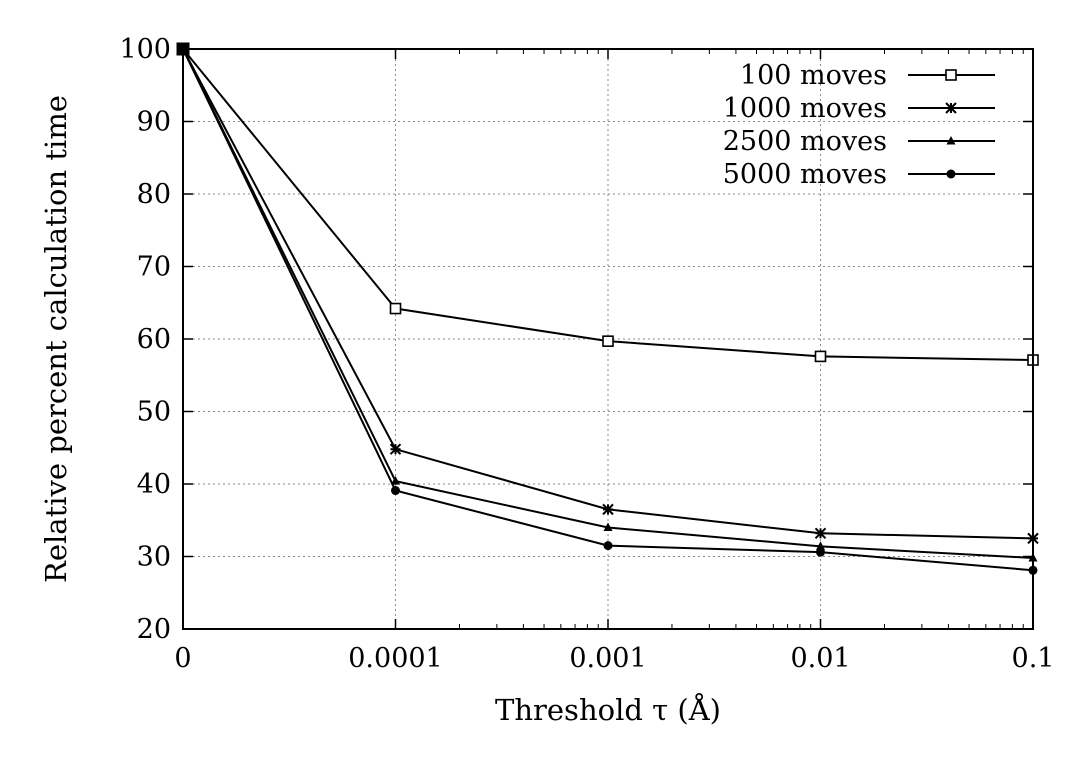 This screenshot has width=1092, height=760. Describe the element at coordinates (805, 108) in the screenshot. I see `legend-label: 1000 moves` at that location.